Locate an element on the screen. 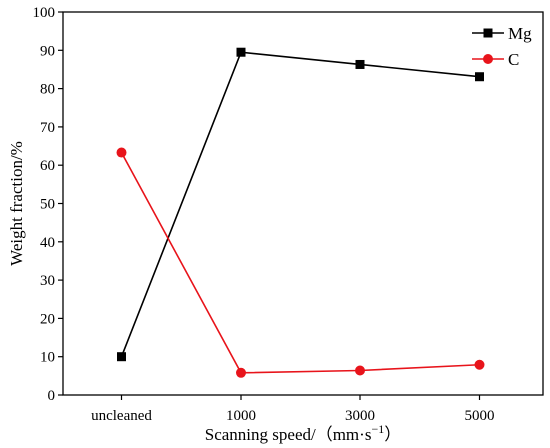 This screenshot has width=550, height=448. y-tick-label: 60 is located at coordinates (47, 166).